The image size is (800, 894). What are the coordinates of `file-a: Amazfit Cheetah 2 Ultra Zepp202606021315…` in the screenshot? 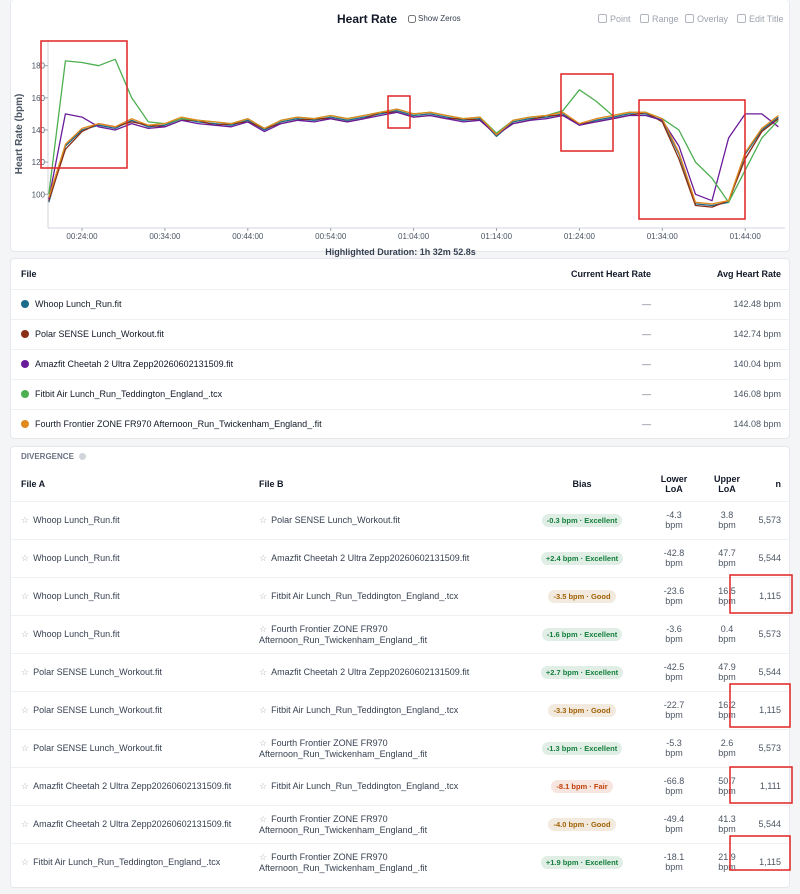 It's located at (130, 785).